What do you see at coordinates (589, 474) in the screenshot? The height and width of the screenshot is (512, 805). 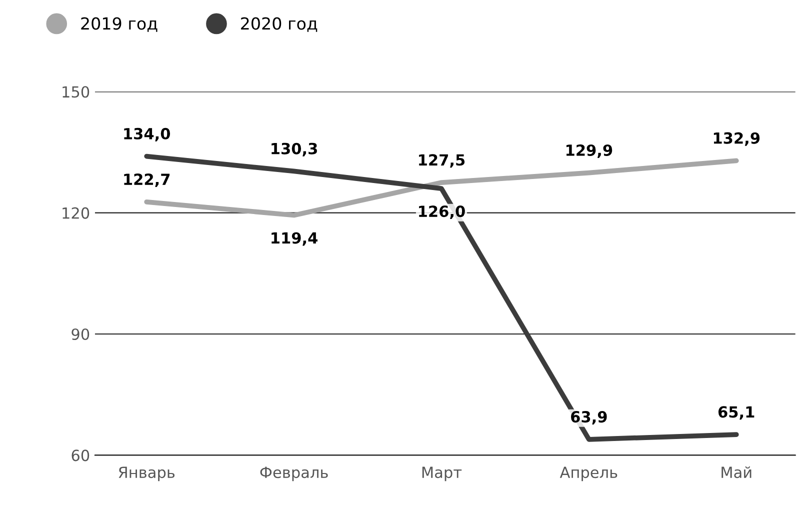 I see `x-tick-label: Апрель` at bounding box center [589, 474].